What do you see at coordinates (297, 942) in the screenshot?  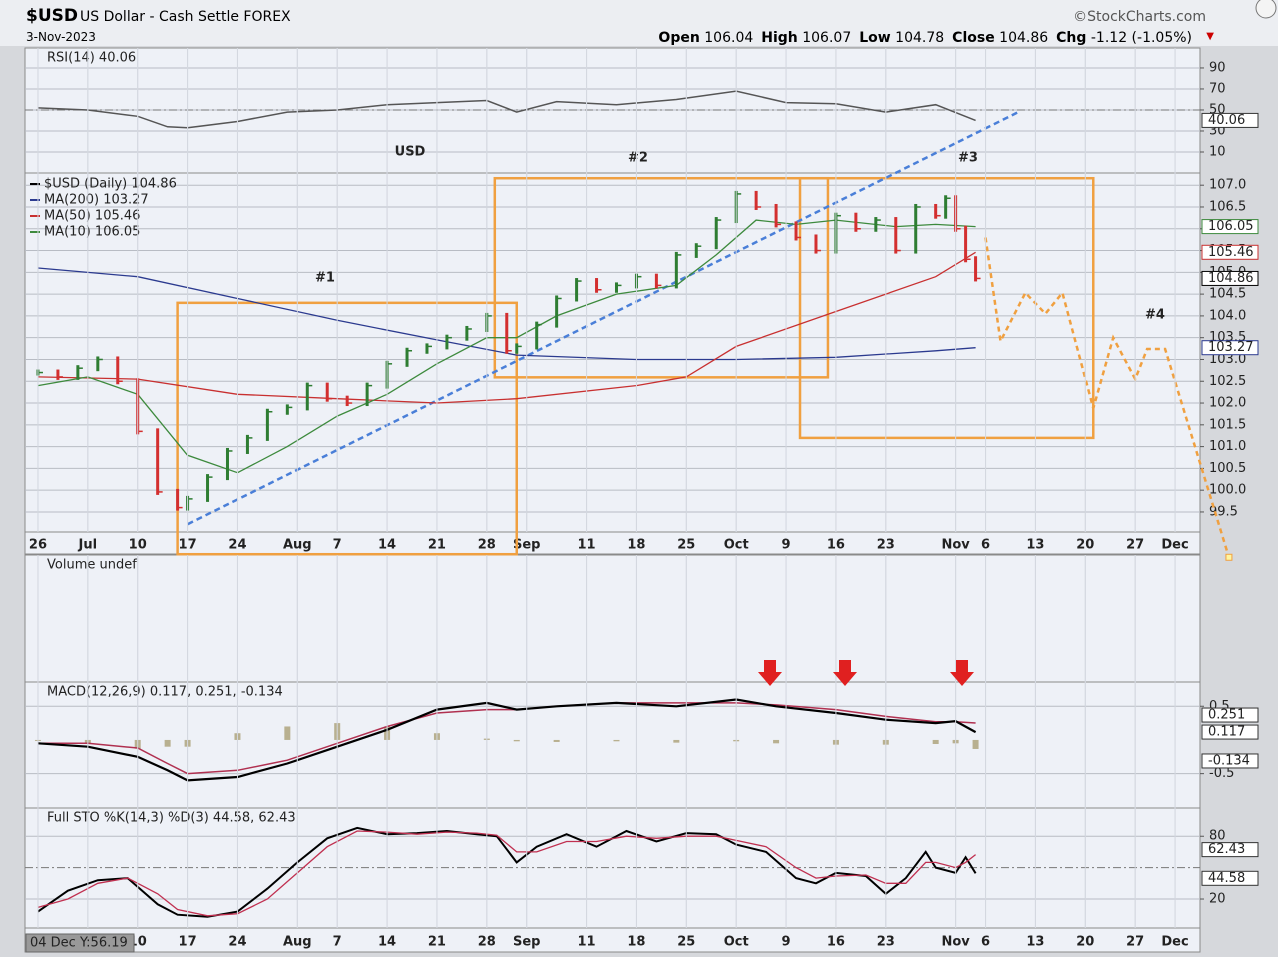 I see `x-tick-label: Aug` at bounding box center [297, 942].